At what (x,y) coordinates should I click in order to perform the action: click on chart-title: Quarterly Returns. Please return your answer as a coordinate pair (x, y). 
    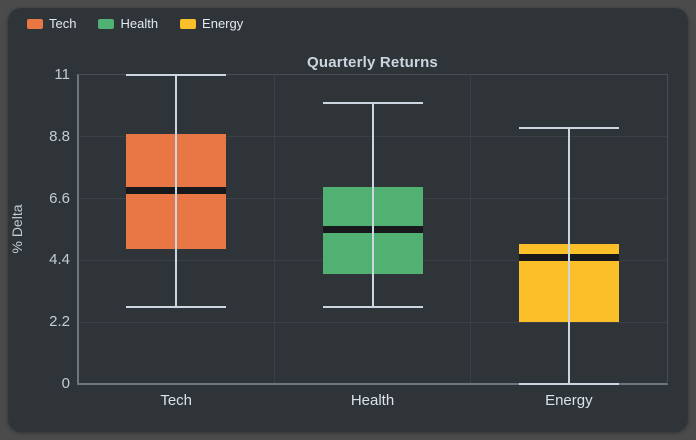
    Looking at the image, I should click on (372, 62).